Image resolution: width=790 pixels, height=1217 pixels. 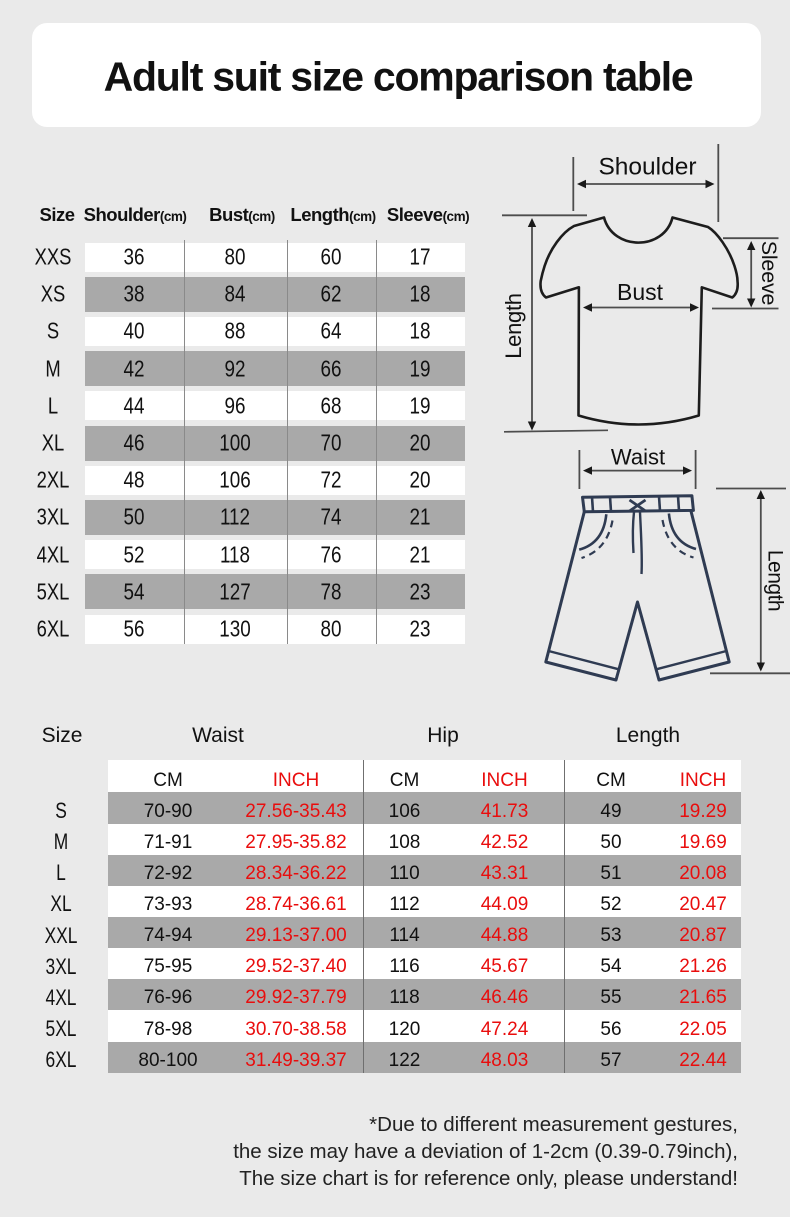 What do you see at coordinates (640, 292) in the screenshot?
I see `svg-text: Bust` at bounding box center [640, 292].